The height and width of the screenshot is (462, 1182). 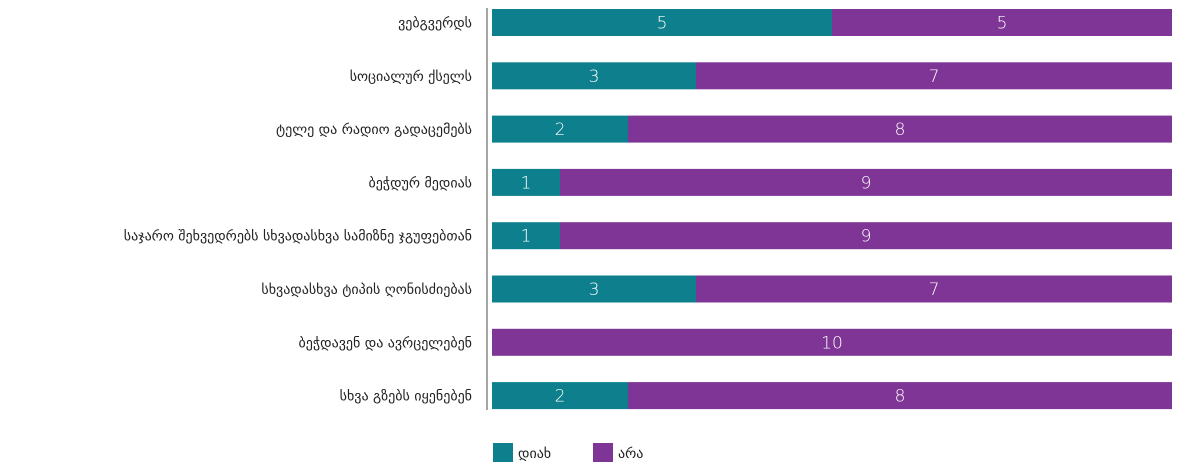 What do you see at coordinates (534, 454) in the screenshot?
I see `legend-label: დიახ` at bounding box center [534, 454].